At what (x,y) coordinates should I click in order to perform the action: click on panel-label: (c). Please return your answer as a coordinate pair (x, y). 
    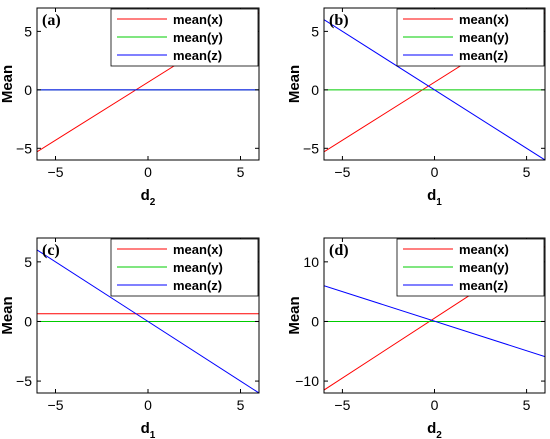
    Looking at the image, I should click on (51, 250).